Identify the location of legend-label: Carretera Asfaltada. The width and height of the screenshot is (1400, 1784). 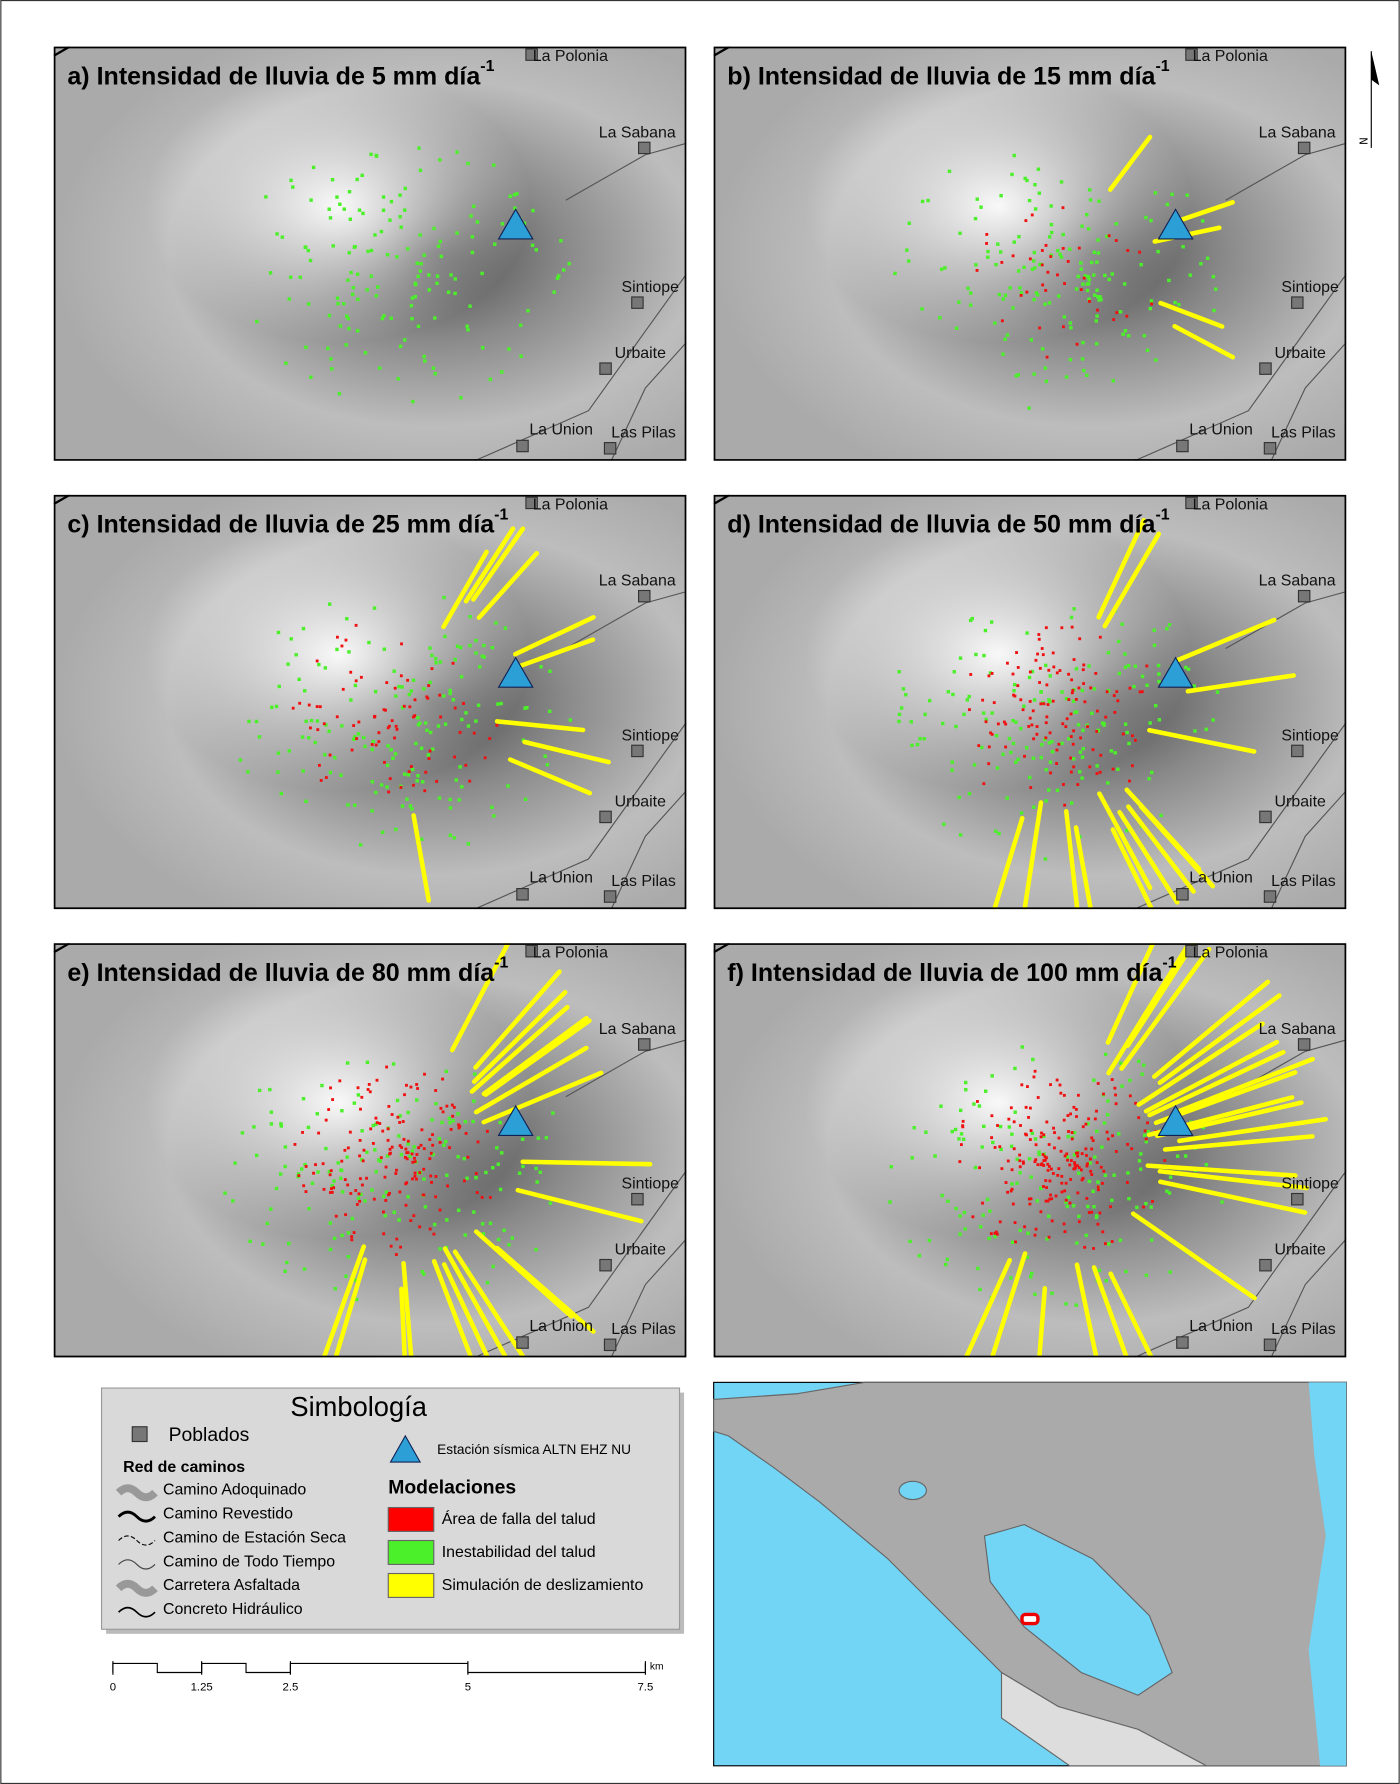
(231, 1585).